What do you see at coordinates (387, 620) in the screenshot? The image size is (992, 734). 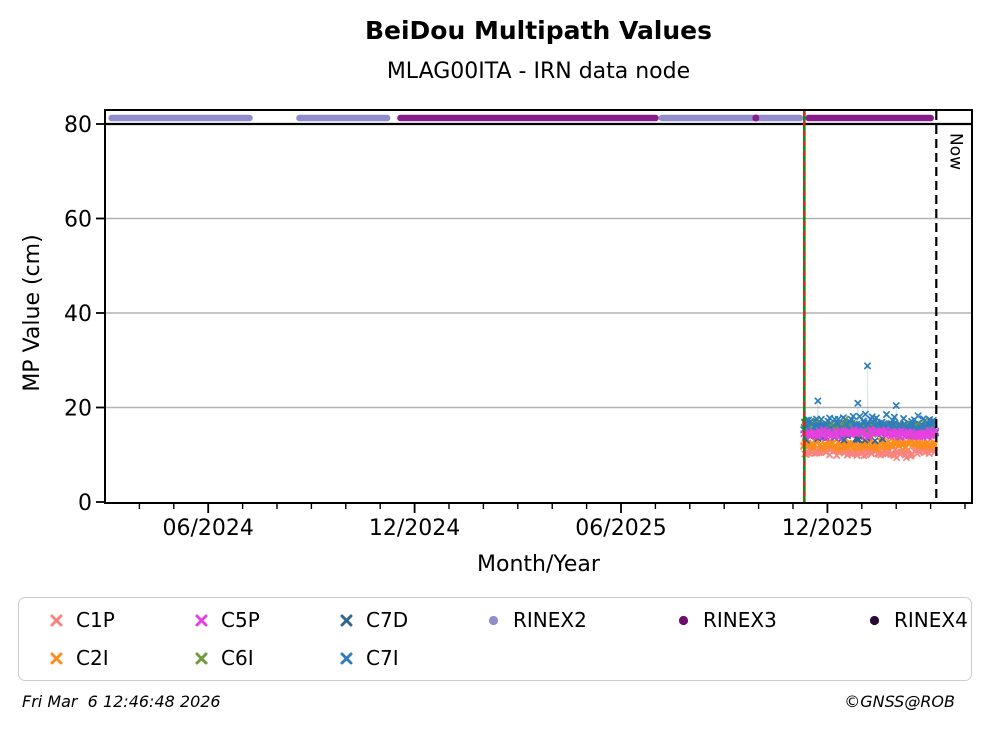 I see `legend-label: C7D` at bounding box center [387, 620].